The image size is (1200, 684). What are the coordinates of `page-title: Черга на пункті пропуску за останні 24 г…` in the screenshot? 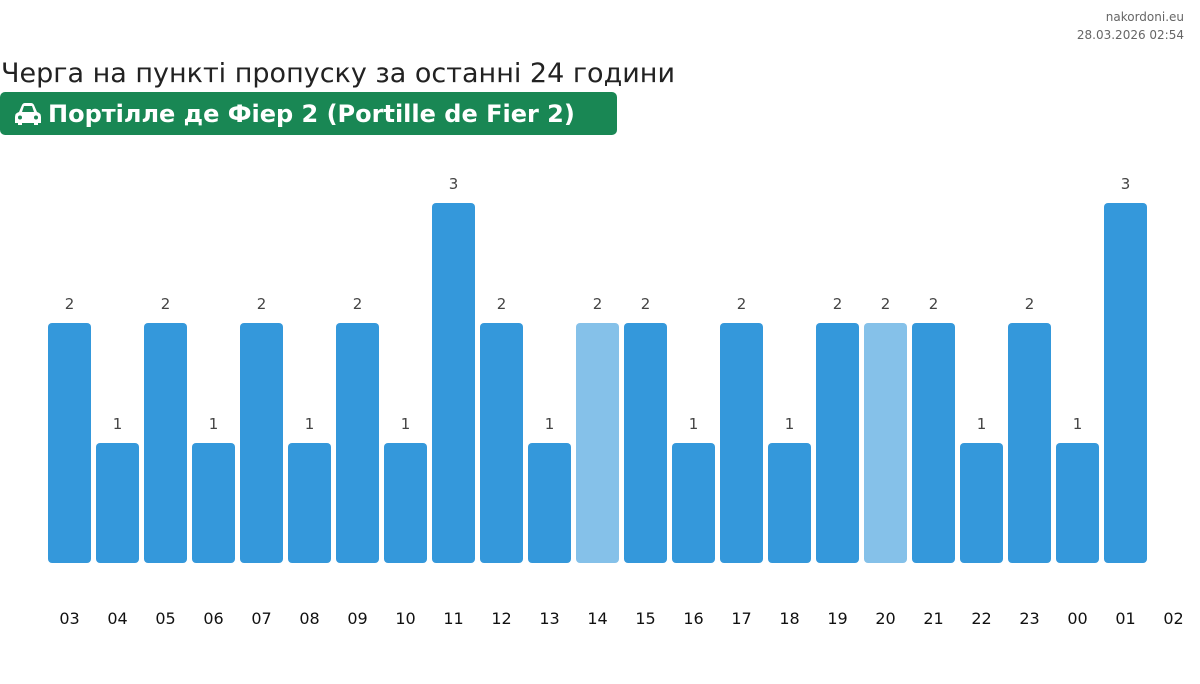 It's located at (338, 73).